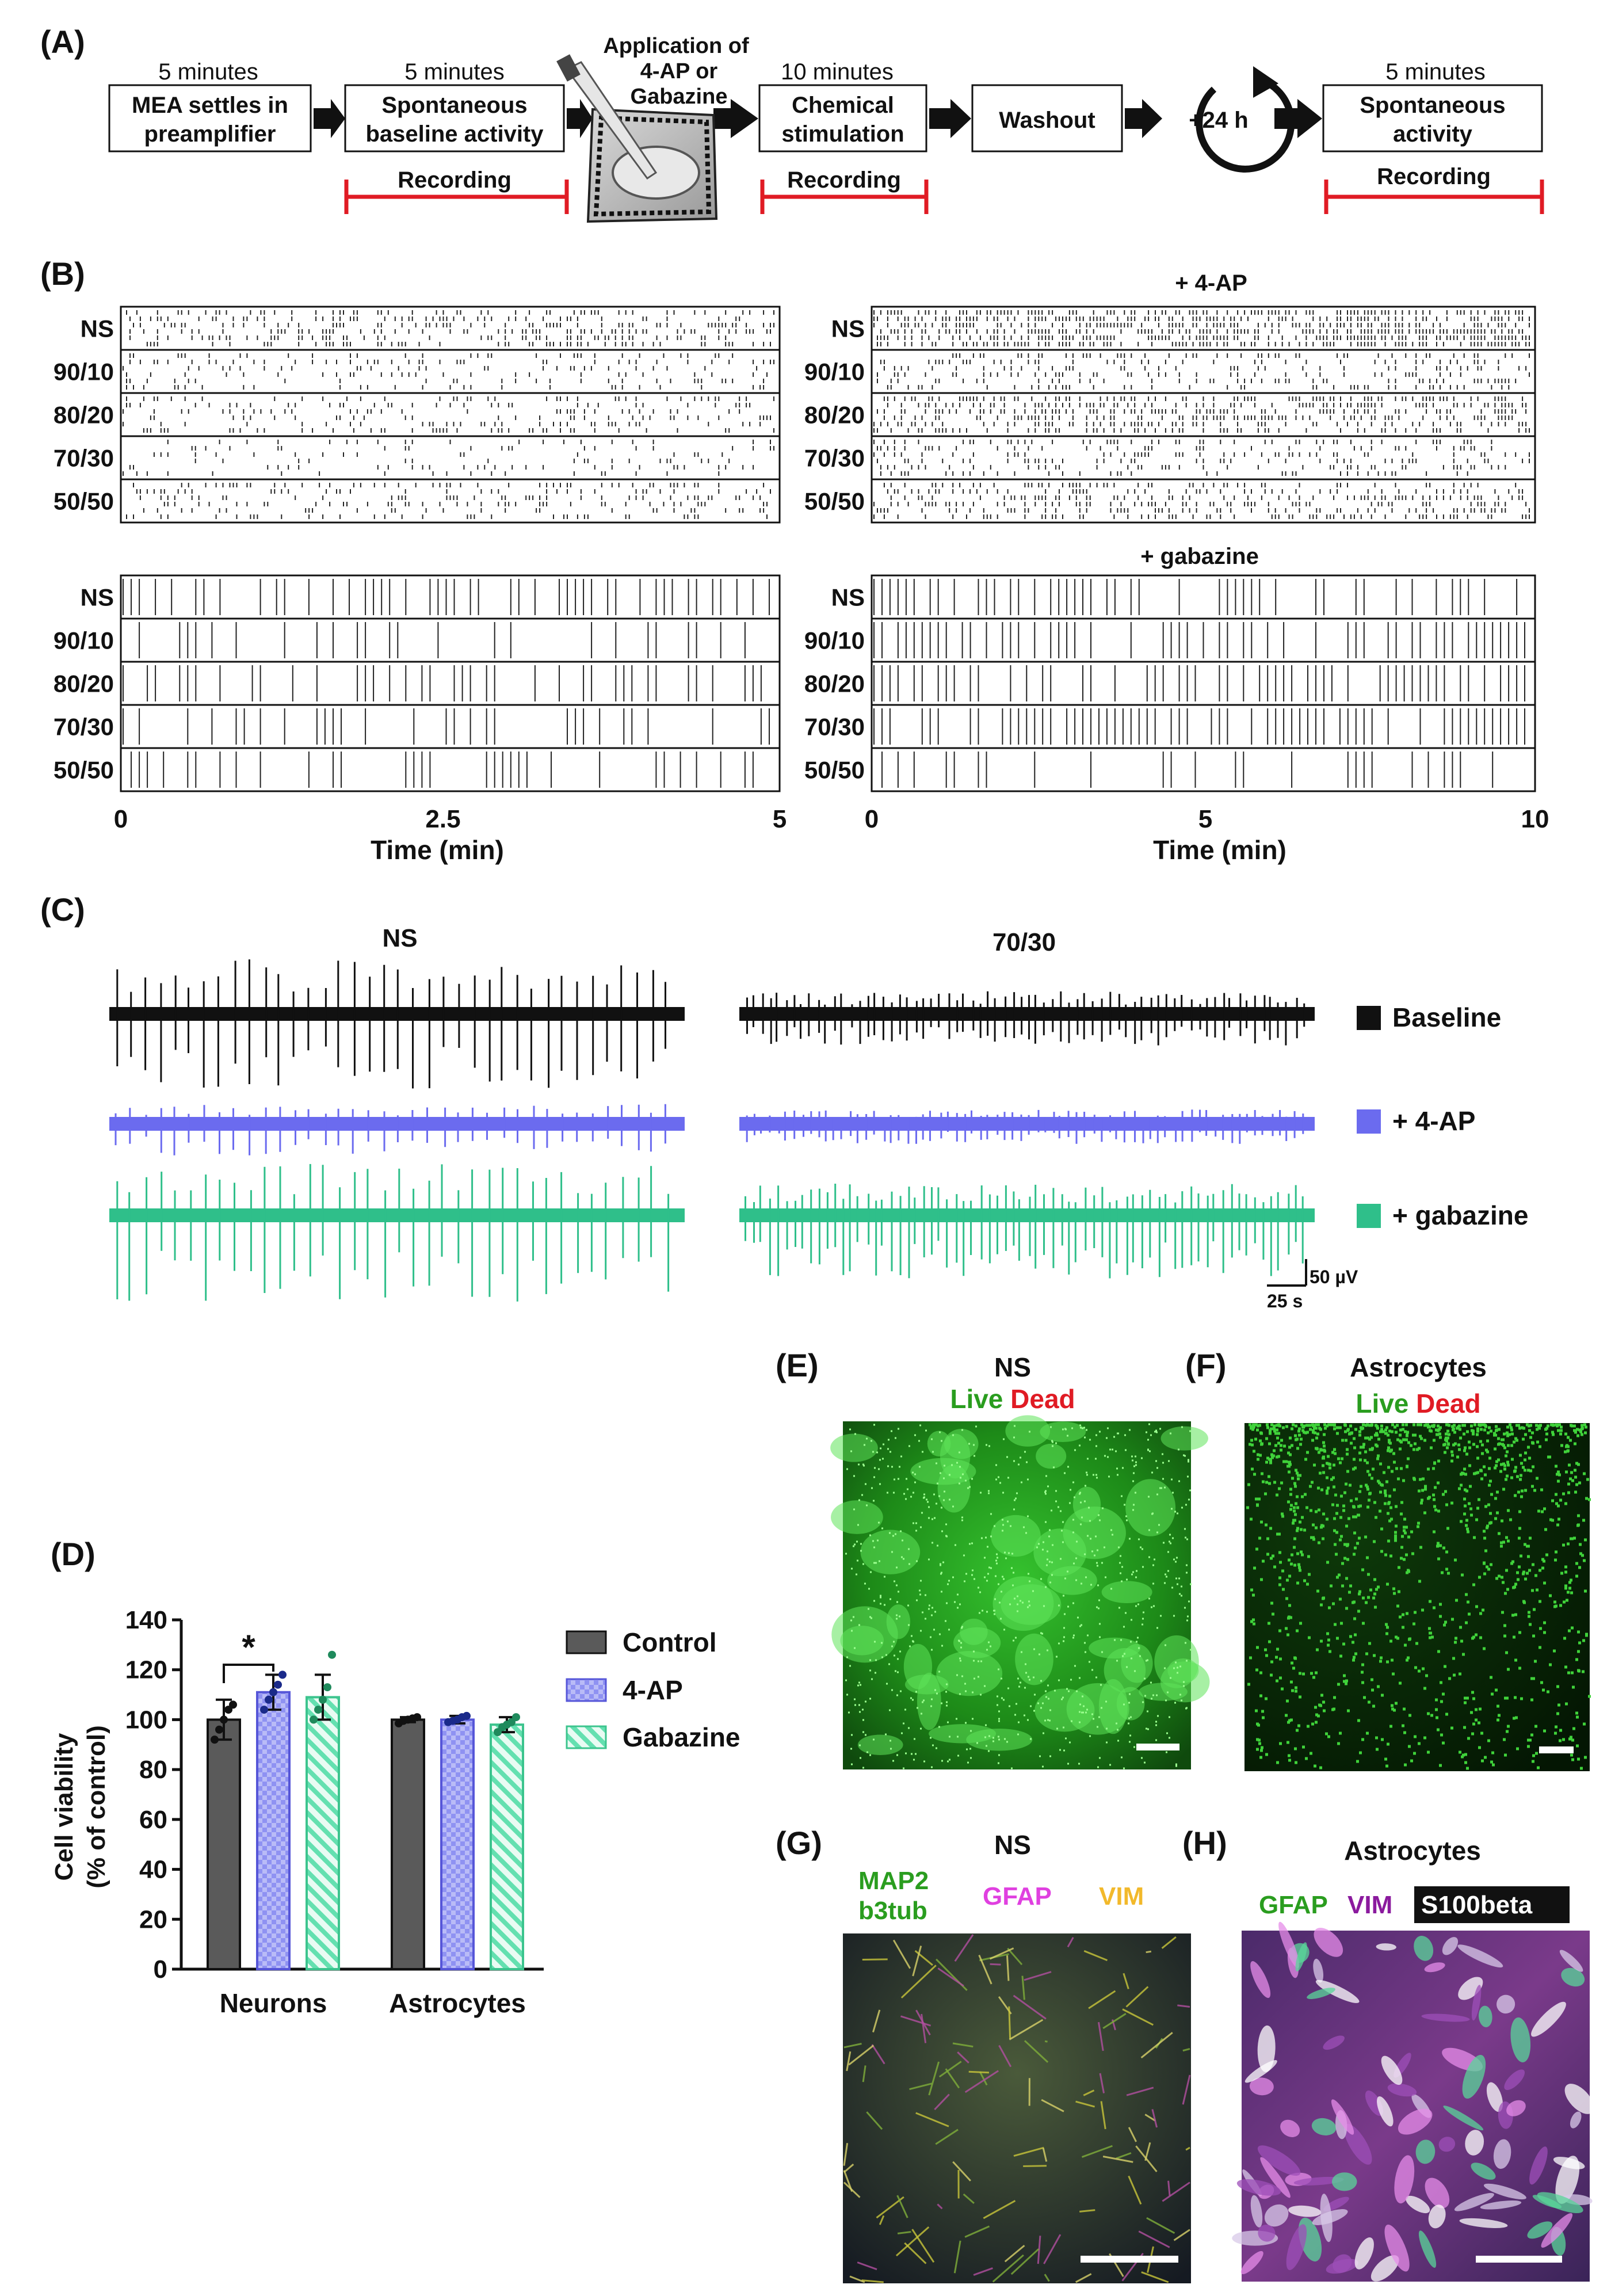  I want to click on row-label: 50/50, so click(835, 770).